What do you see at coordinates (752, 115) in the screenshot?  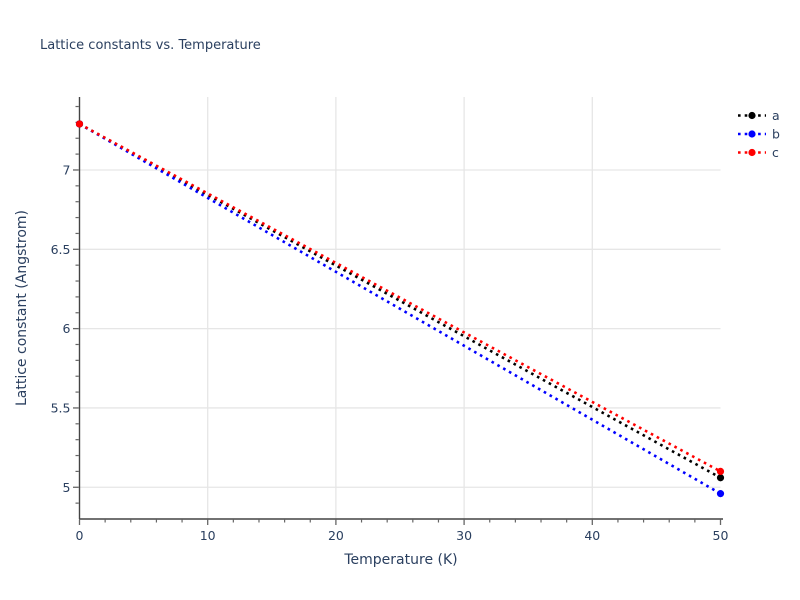 I see `legend-marker-a` at bounding box center [752, 115].